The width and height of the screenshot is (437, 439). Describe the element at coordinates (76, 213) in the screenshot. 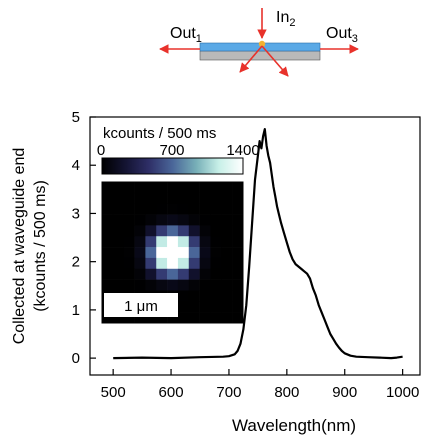

I see `y-tick-label: 3` at that location.